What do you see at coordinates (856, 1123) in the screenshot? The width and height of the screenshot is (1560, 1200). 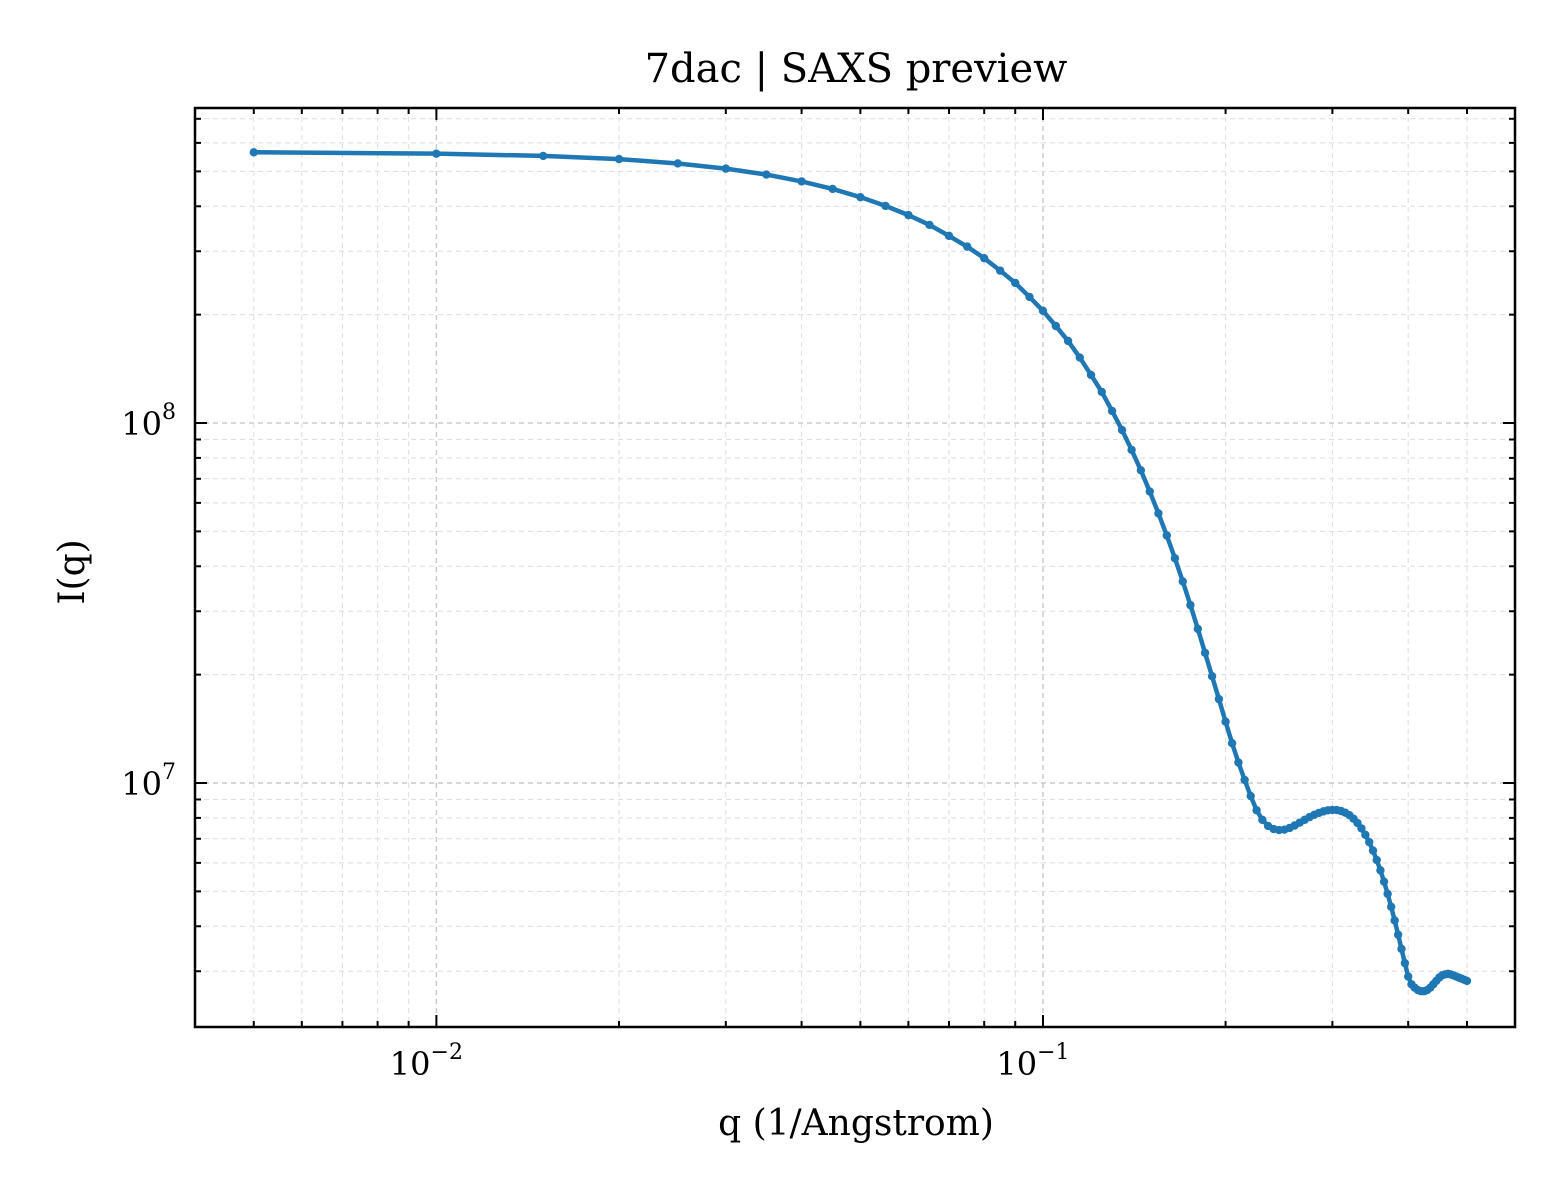 I see `x-axis-label: q (1/Angstrom)` at bounding box center [856, 1123].